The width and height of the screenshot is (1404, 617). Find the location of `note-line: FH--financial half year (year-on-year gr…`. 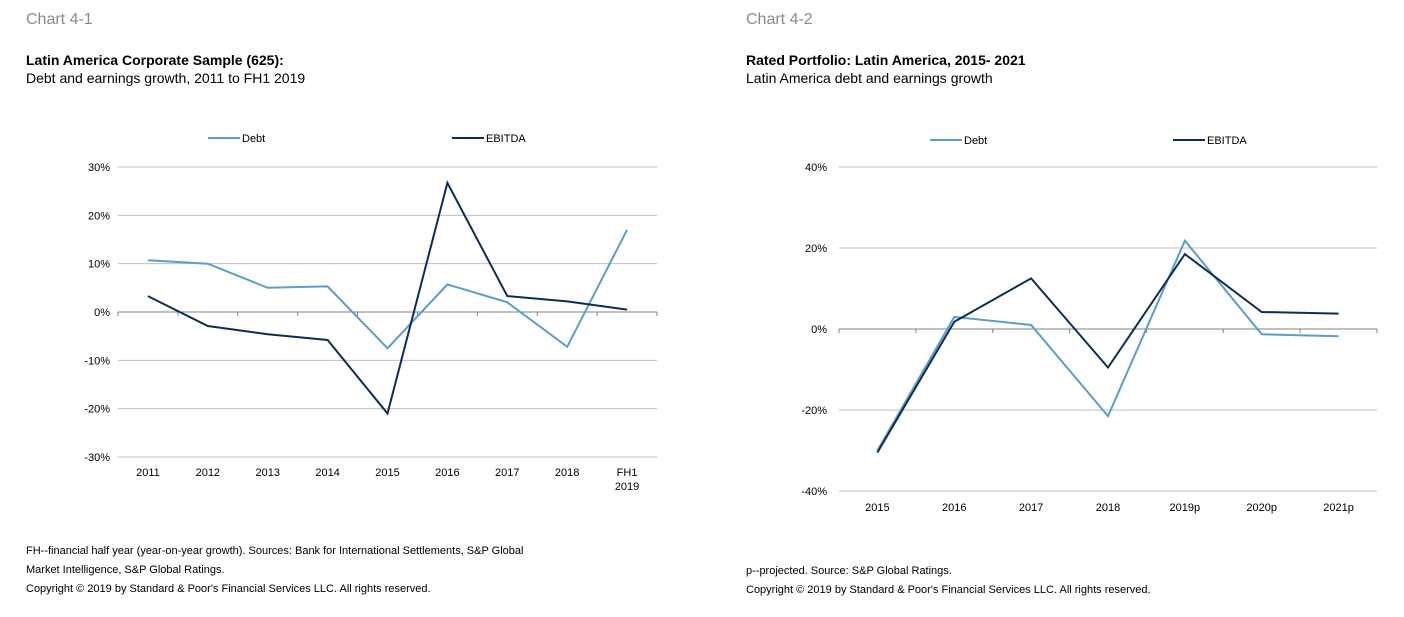

note-line: FH--financial half year (year-on-year gr… is located at coordinates (275, 551).